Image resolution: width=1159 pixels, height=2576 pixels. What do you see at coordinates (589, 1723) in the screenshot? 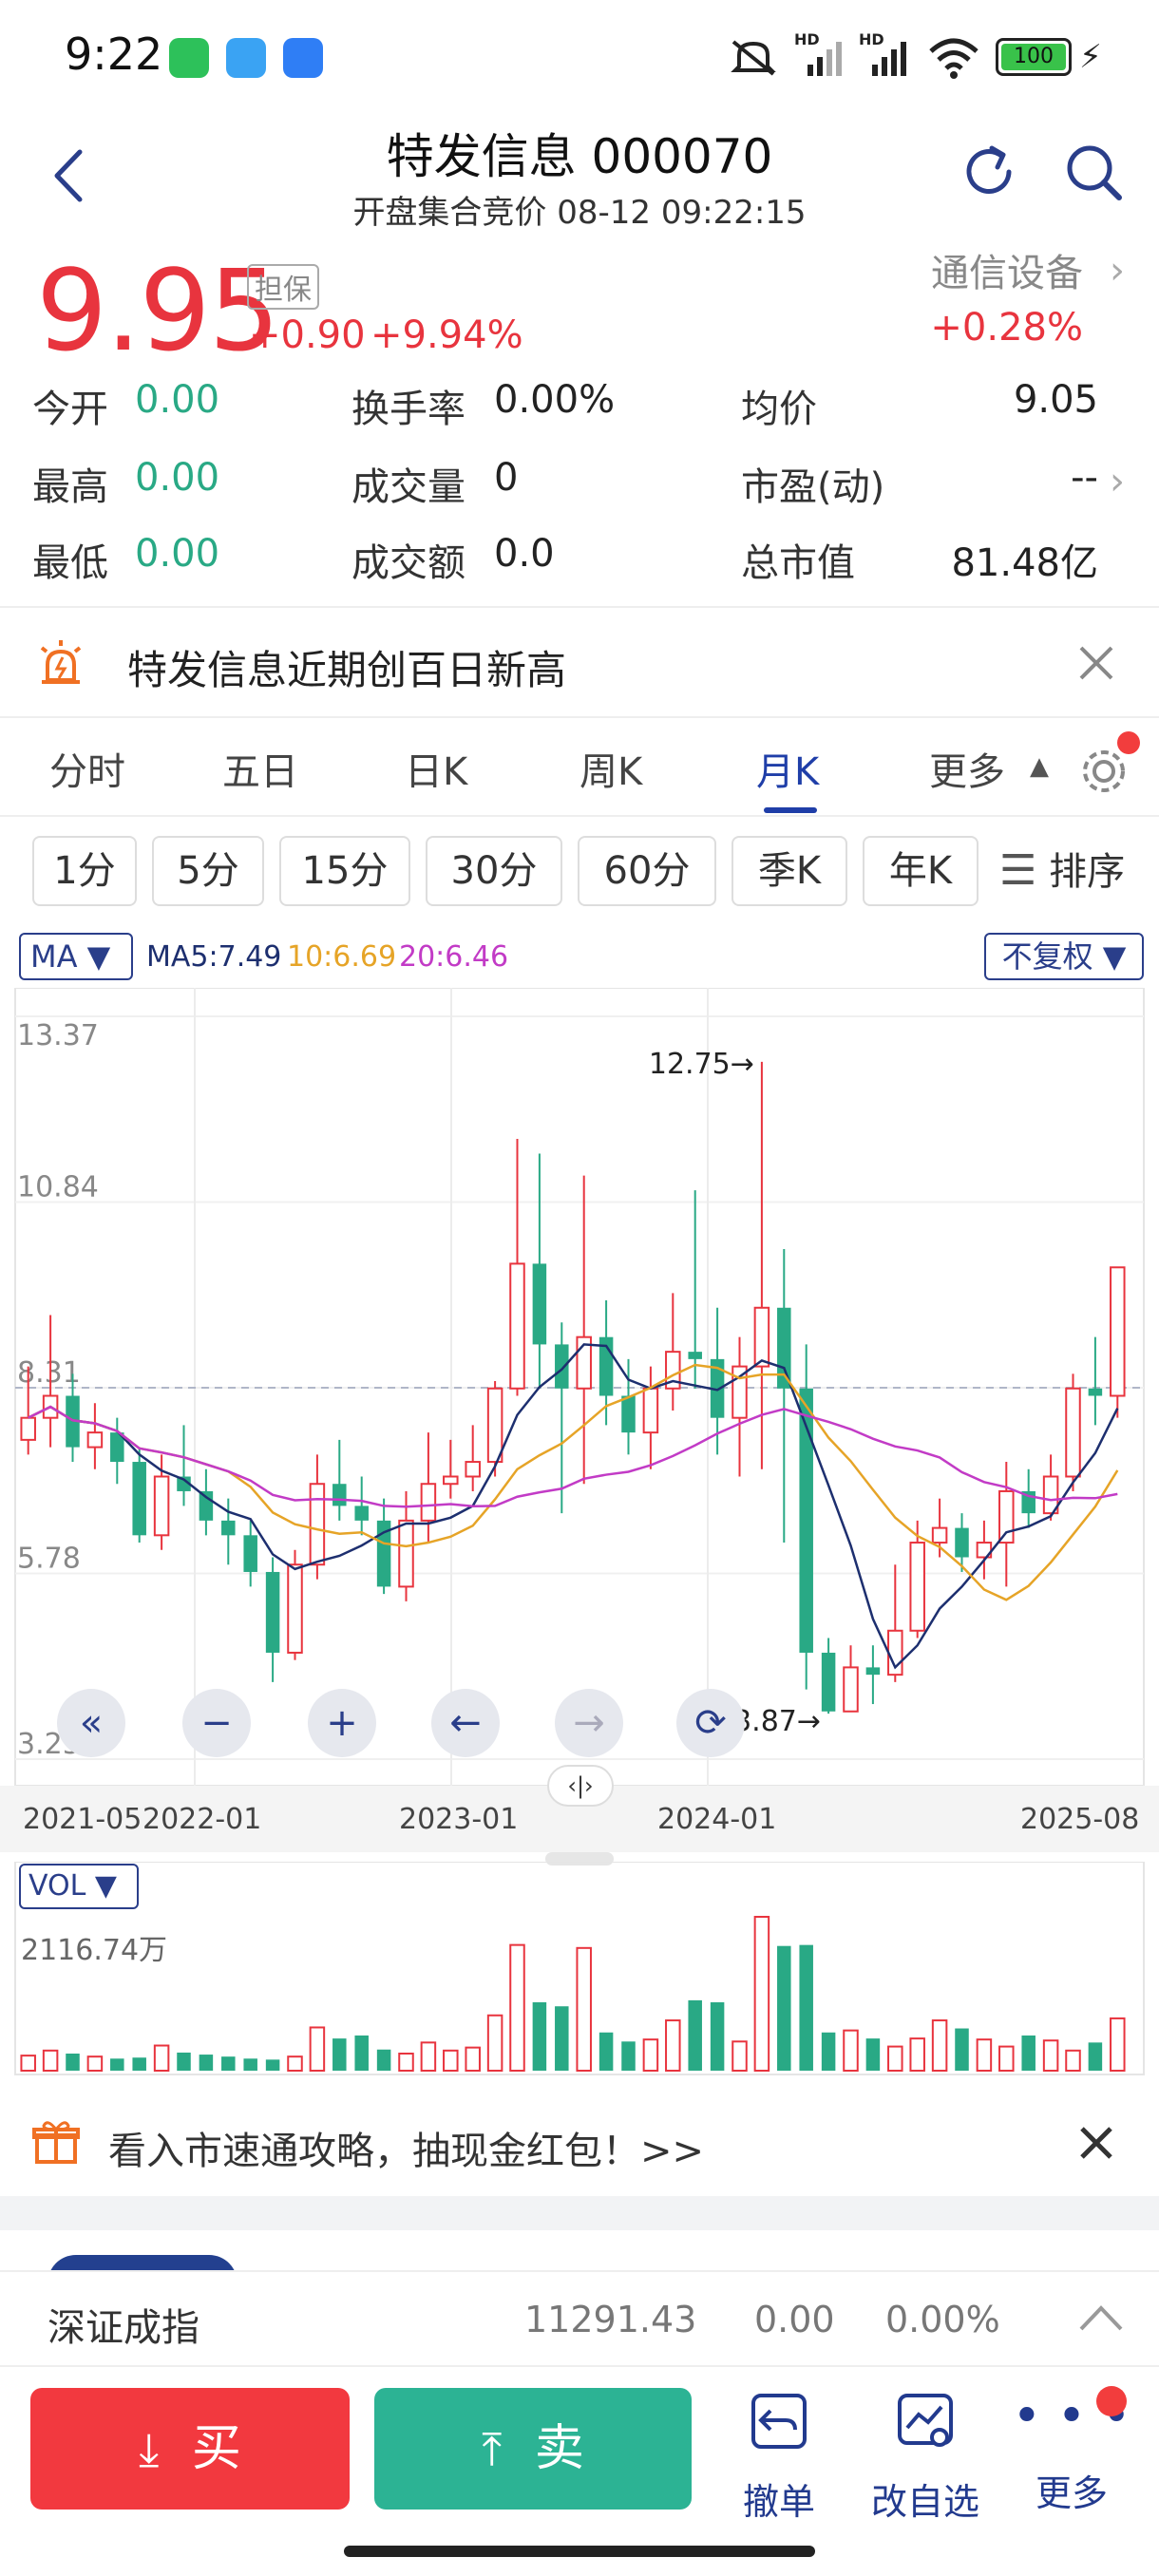
I see `pan-right-button: →` at bounding box center [589, 1723].